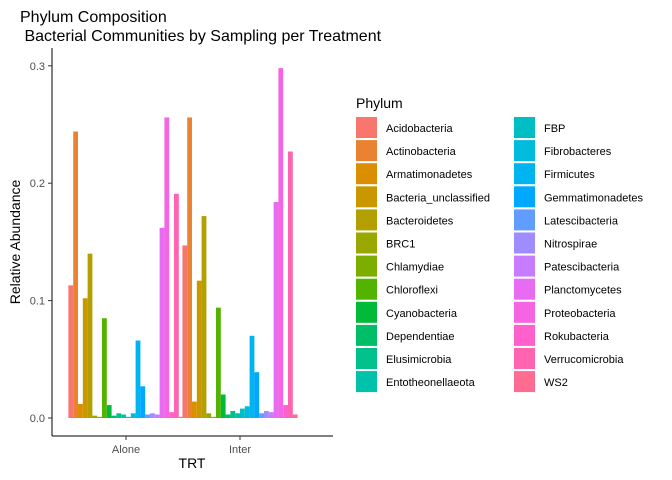 This screenshot has height=480, width=672. What do you see at coordinates (569, 175) in the screenshot?
I see `legend-label: Firmicutes` at bounding box center [569, 175].